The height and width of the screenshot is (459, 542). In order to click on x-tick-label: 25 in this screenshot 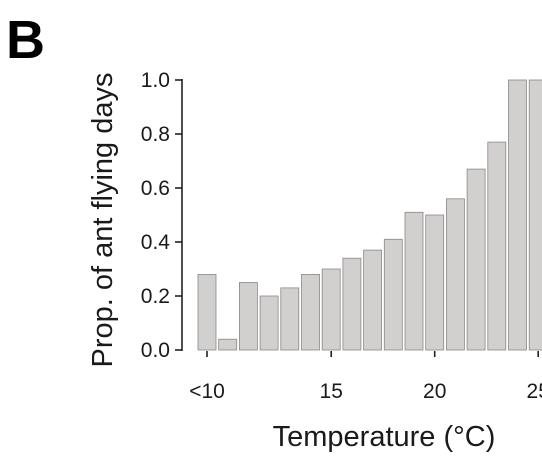, I will do `click(534, 391)`.